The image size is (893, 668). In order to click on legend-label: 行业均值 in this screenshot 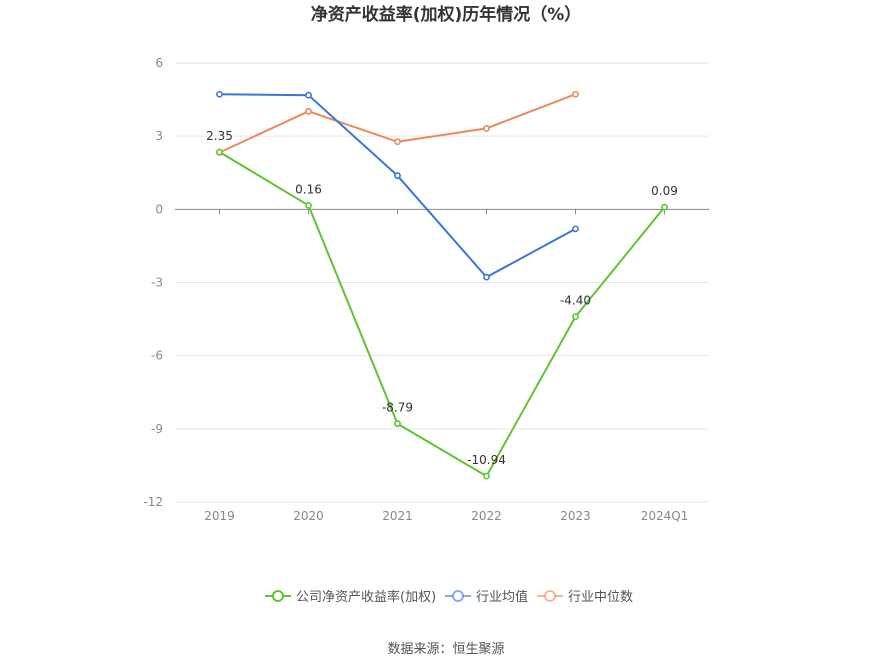, I will do `click(502, 597)`.